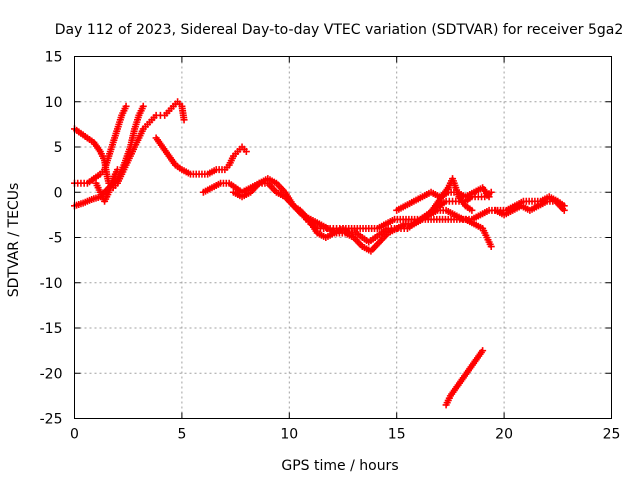 The width and height of the screenshot is (640, 480). Describe the element at coordinates (345, 435) in the screenshot. I see `x-tick-labels: 0 5 10 15 20 25` at that location.